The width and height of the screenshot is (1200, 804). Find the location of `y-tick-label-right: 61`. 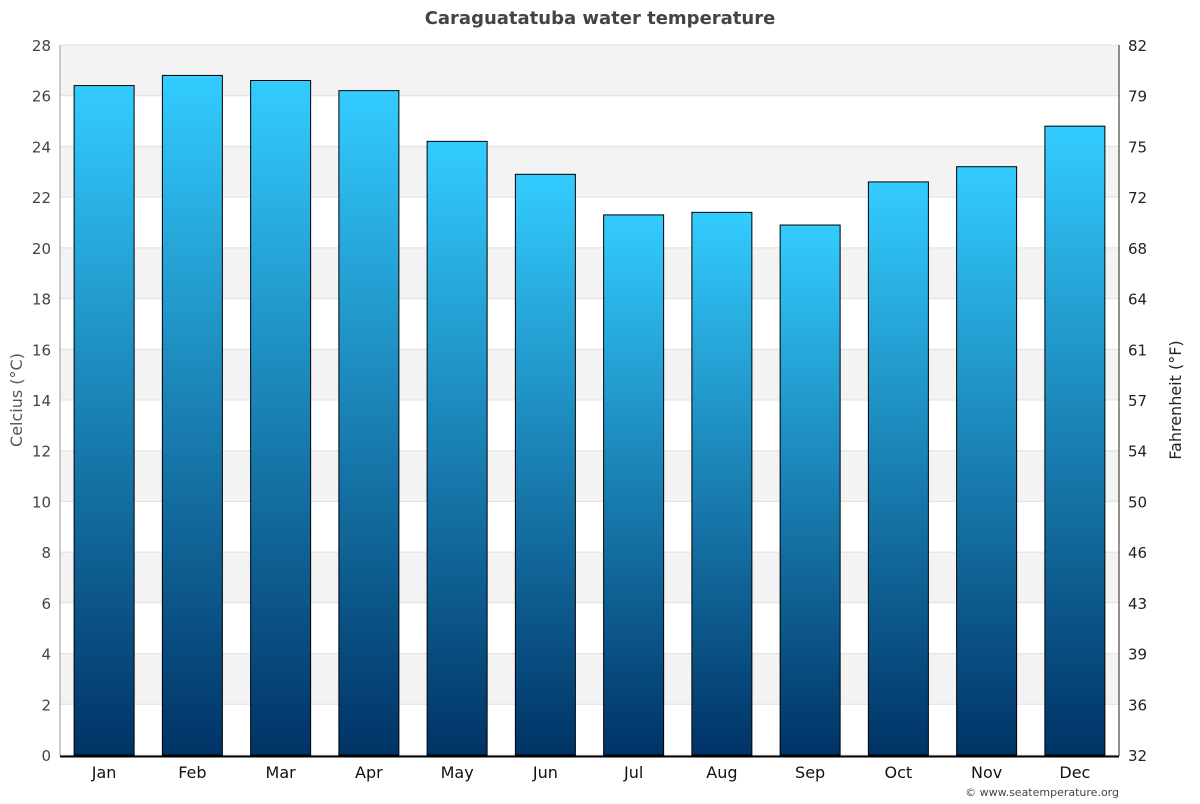

y-tick-label-right: 61 is located at coordinates (1137, 350).